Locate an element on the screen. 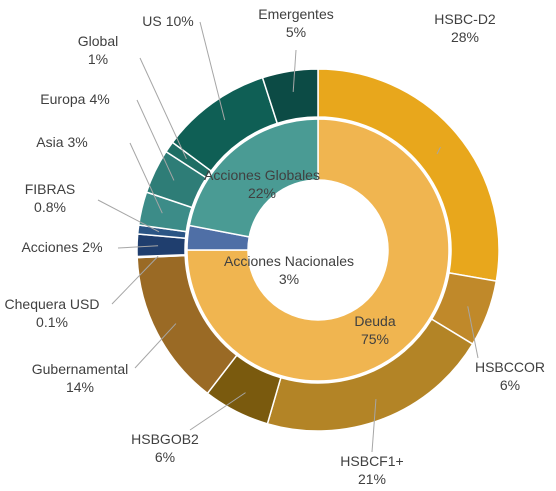 The image size is (556, 491). value-label: 1% is located at coordinates (98, 59).